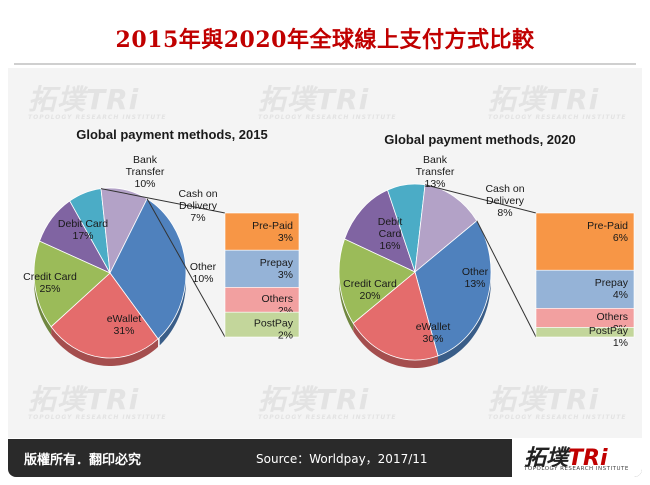 This screenshot has height=485, width=650. What do you see at coordinates (576, 469) in the screenshot?
I see `logo-subtext: TOPOLOGY RESEARCH INSTITUTE` at bounding box center [576, 469].